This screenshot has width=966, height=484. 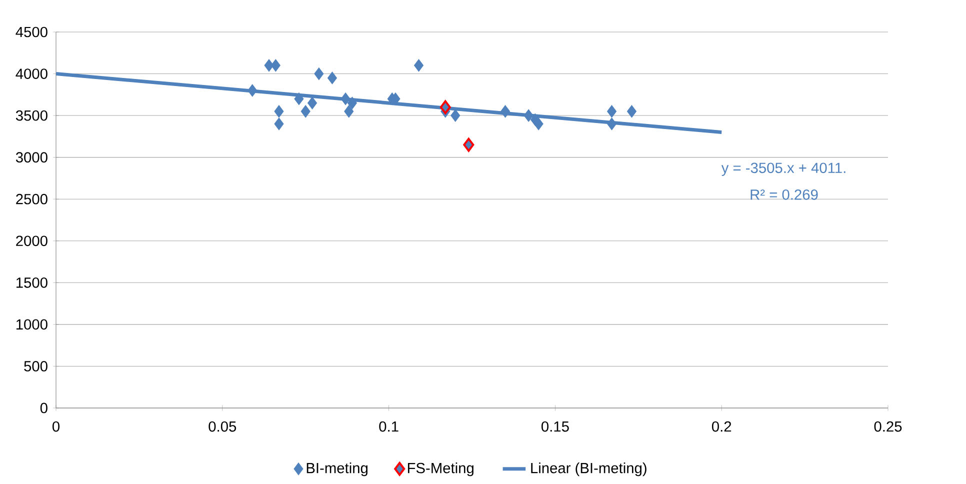 I want to click on x-tick-label: 0.2, so click(x=722, y=426).